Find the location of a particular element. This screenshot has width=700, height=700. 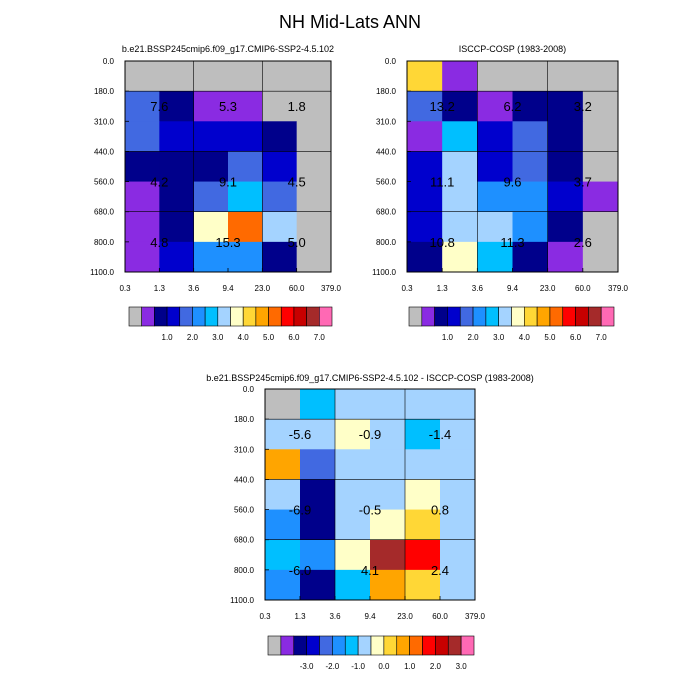

colorbar-label: 6.0 is located at coordinates (576, 337).